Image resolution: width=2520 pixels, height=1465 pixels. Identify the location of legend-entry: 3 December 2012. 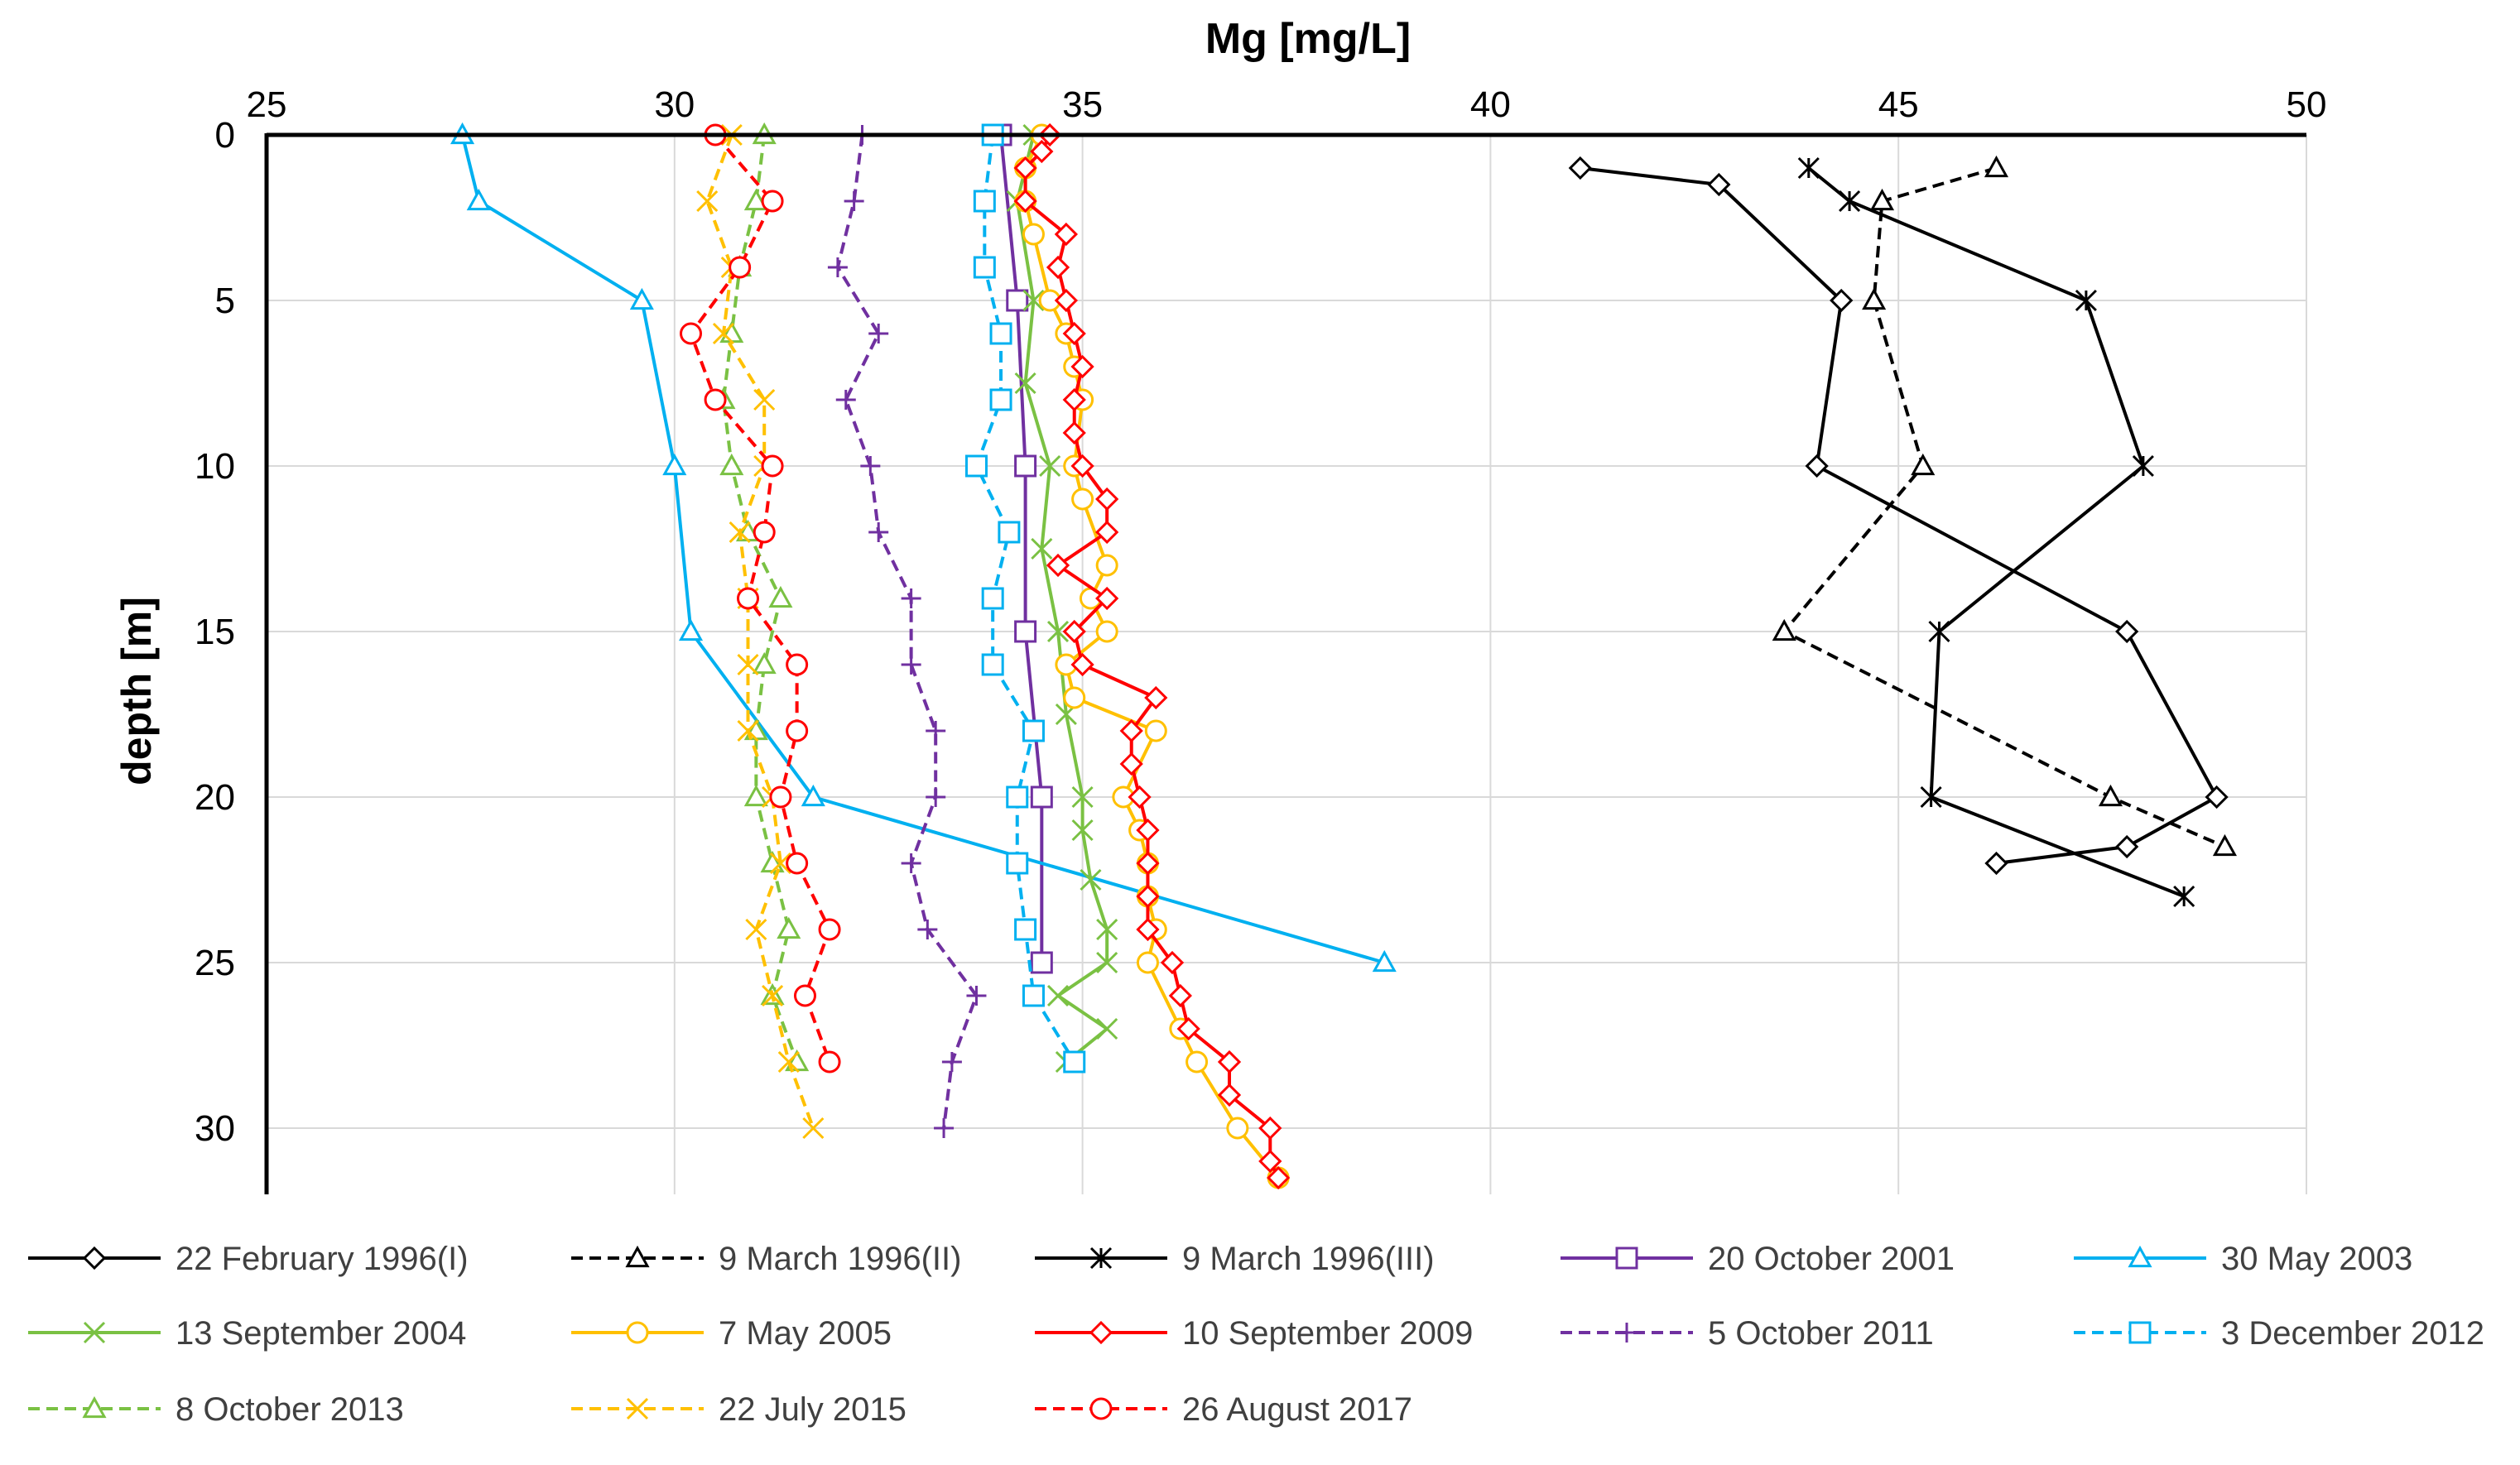
(2279, 1333).